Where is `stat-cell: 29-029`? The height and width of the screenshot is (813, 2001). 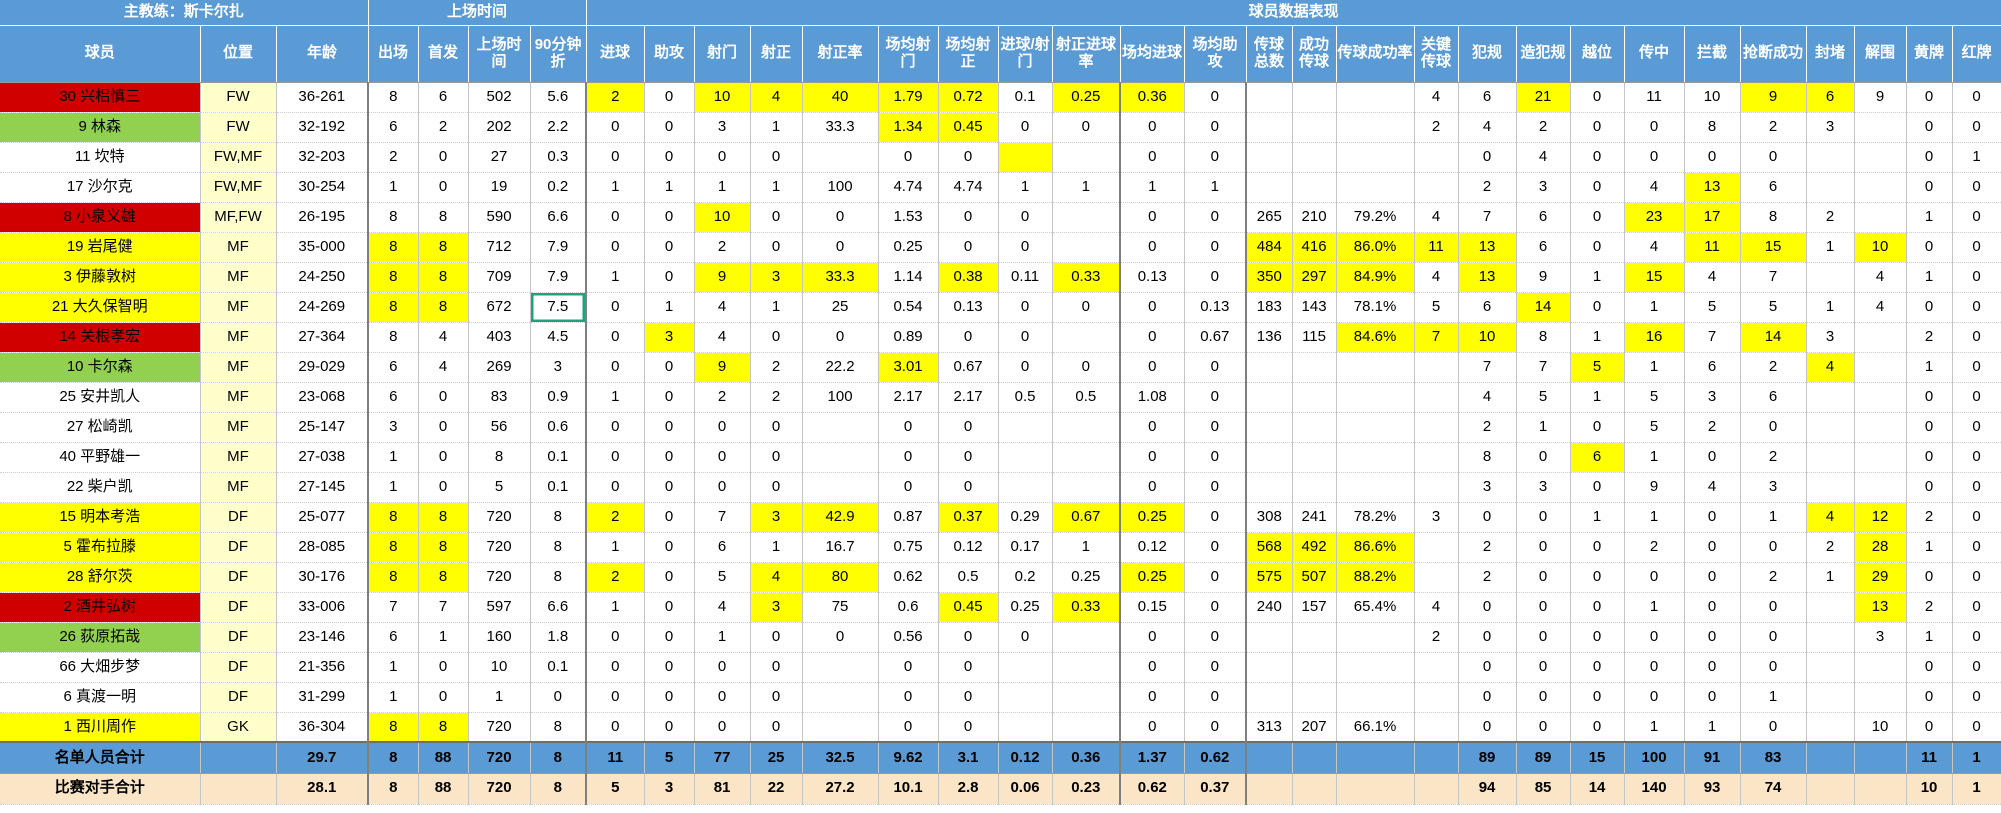
stat-cell: 29-029 is located at coordinates (323, 367).